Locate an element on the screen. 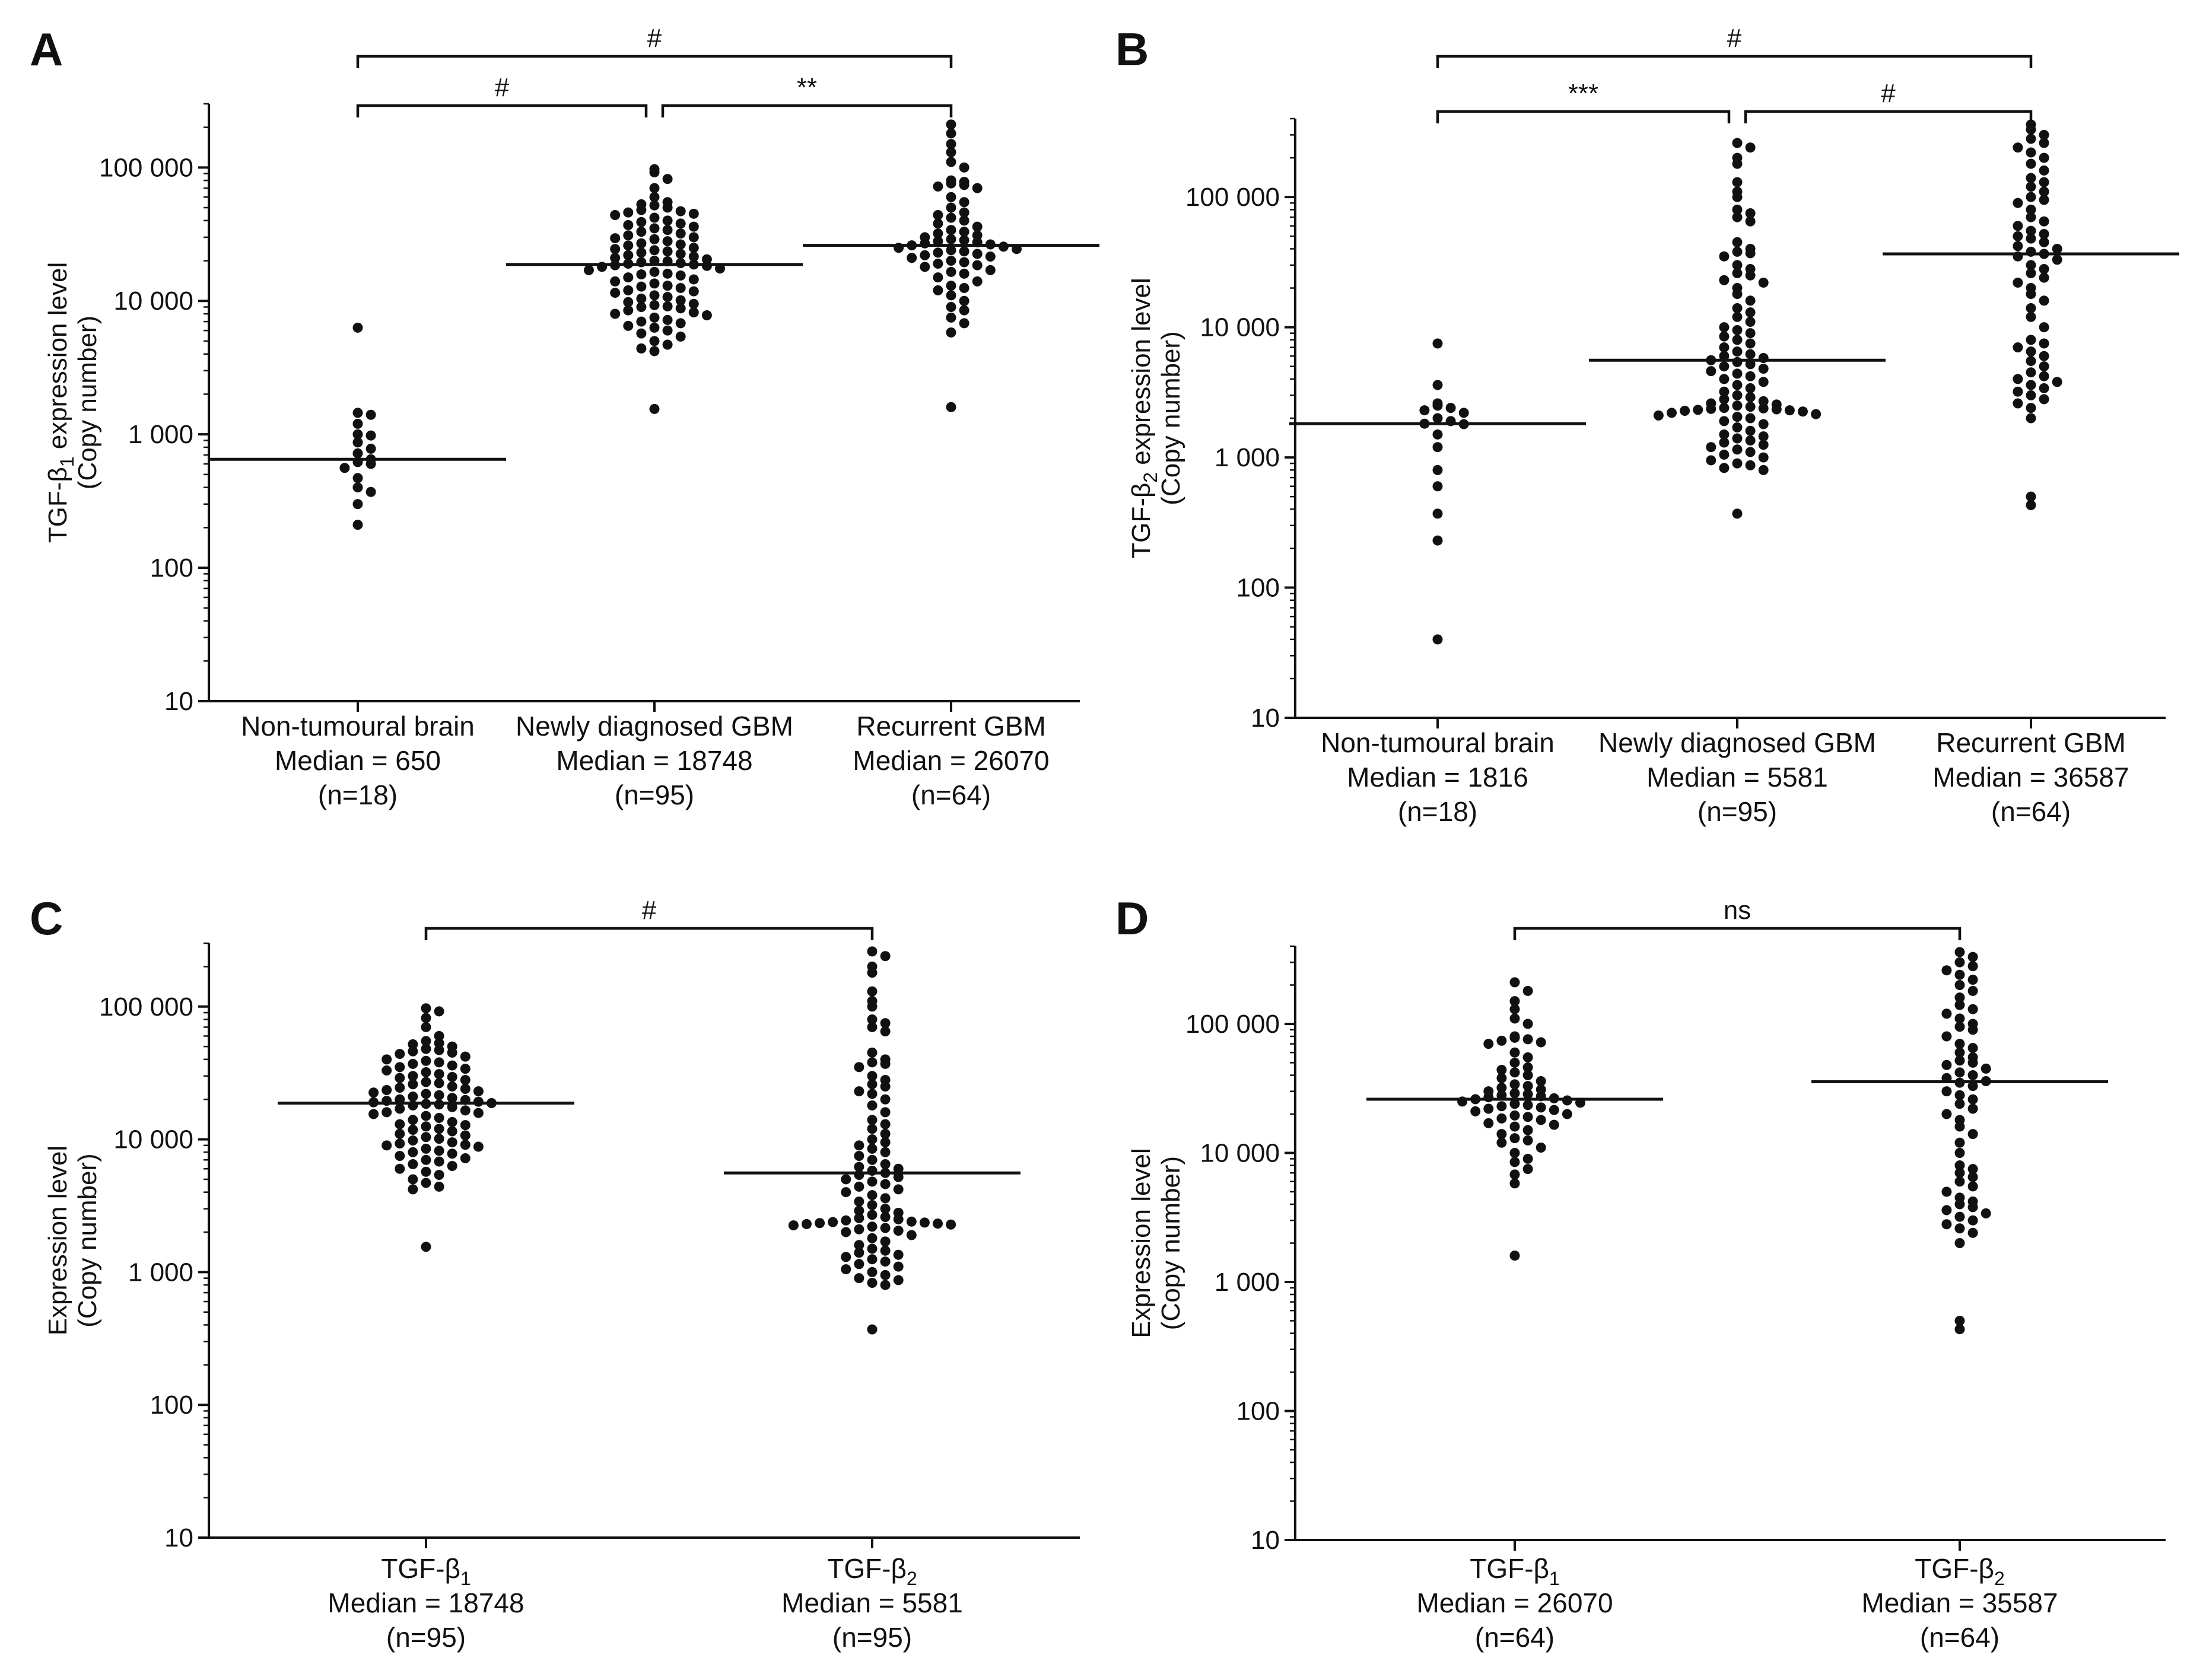 The image size is (2203, 1680). category-n: (n=64) is located at coordinates (951, 794).